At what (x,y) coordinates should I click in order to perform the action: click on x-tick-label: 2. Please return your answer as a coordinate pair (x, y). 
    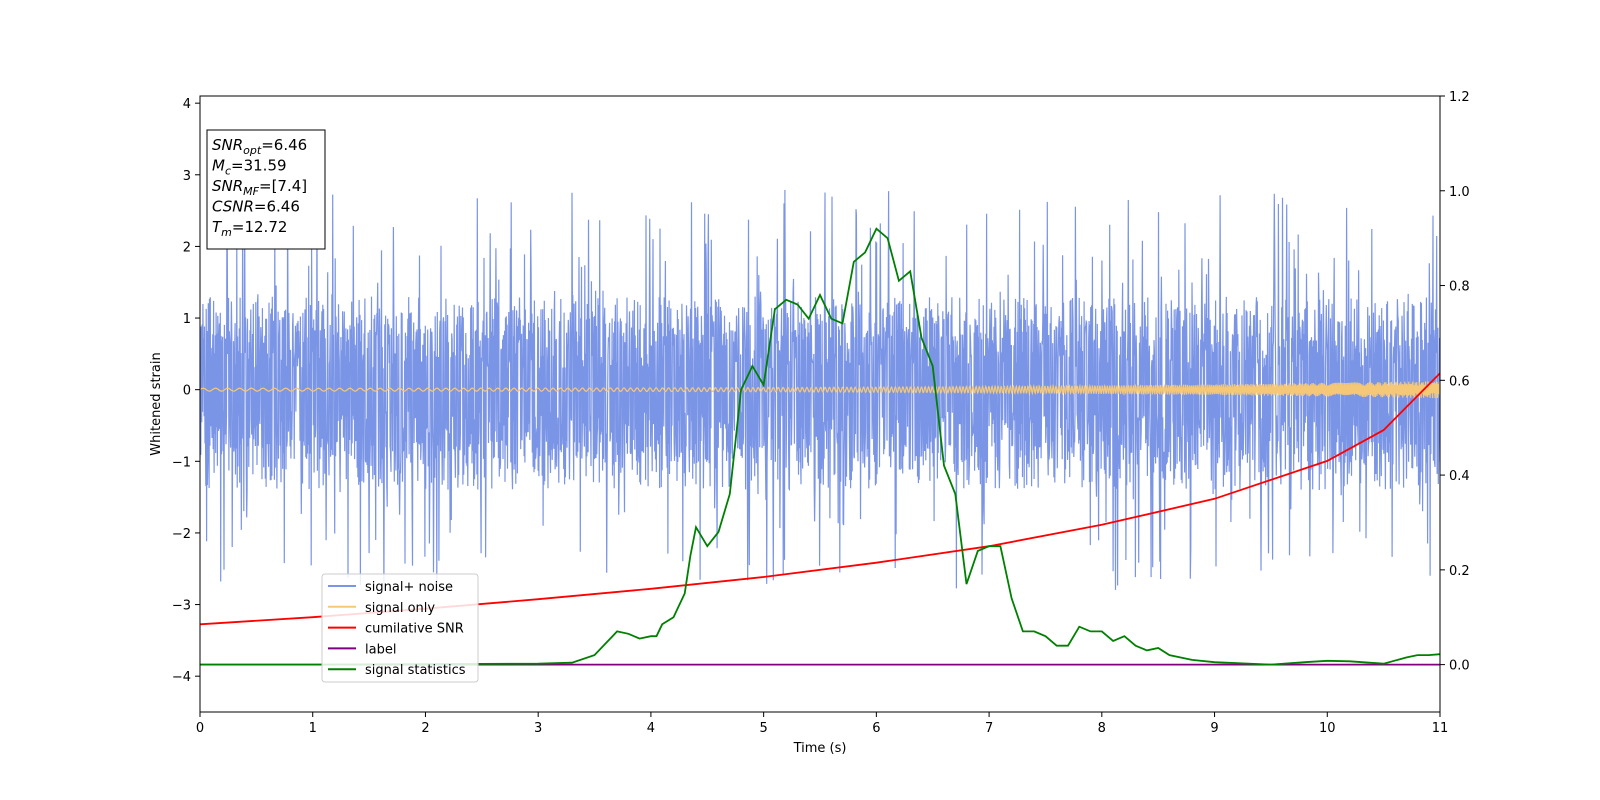
    Looking at the image, I should click on (425, 728).